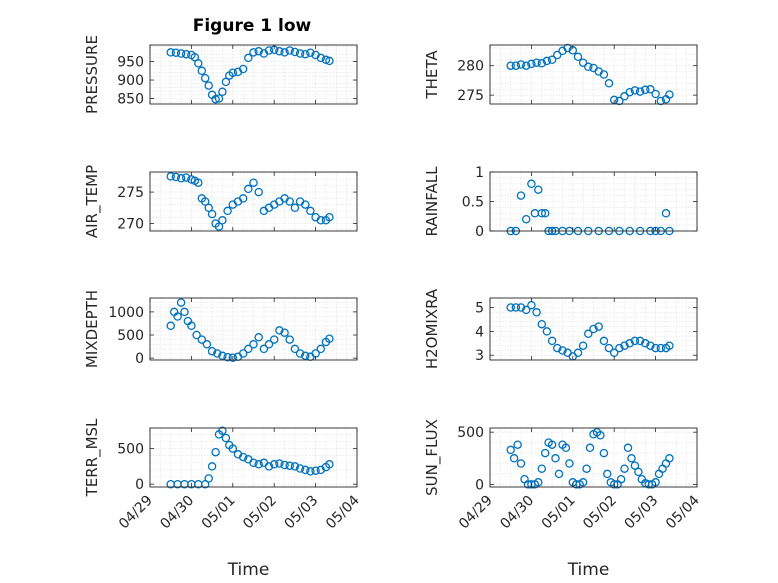 The width and height of the screenshot is (778, 583). What do you see at coordinates (130, 99) in the screenshot?
I see `y-tick-label: 850` at bounding box center [130, 99].